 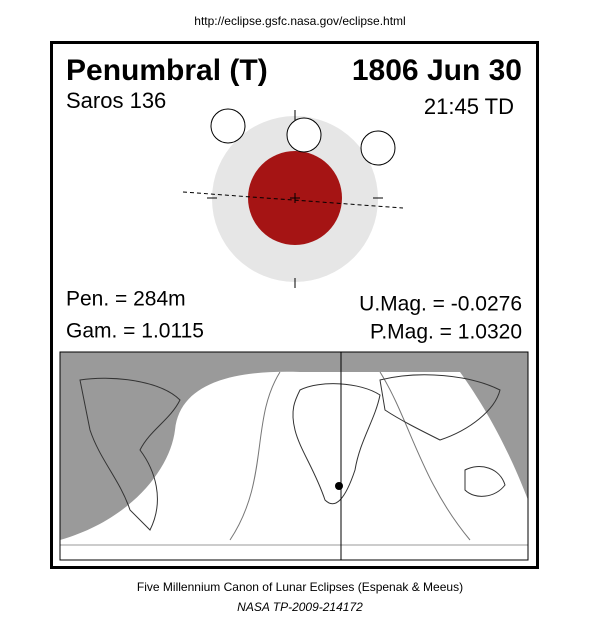 What do you see at coordinates (135, 331) in the screenshot?
I see `gamma: Gam. = 1.0115` at bounding box center [135, 331].